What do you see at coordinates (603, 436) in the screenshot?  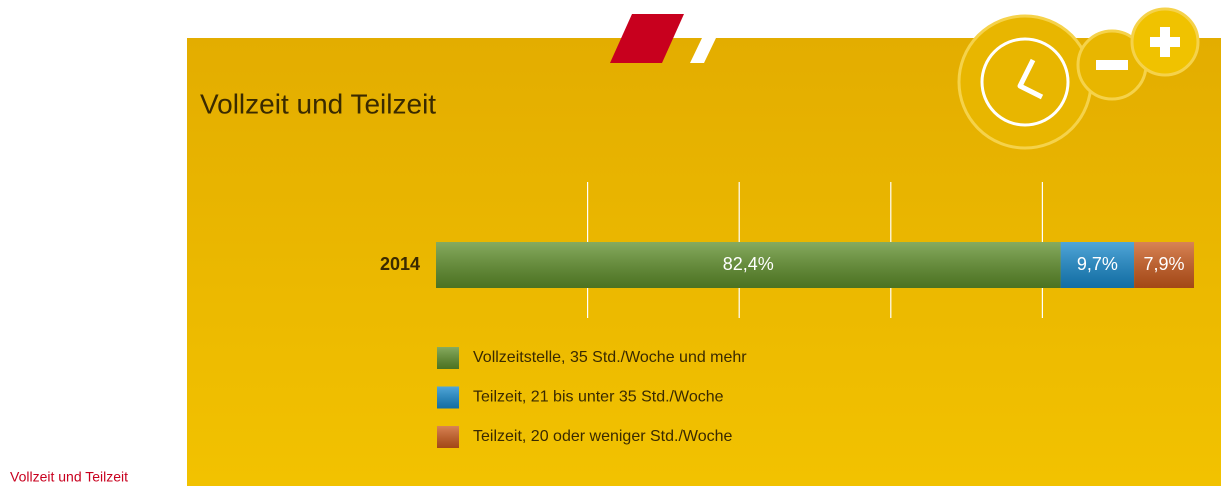 I see `legend-label: Teilzeit, 20 oder weniger Std./Woche` at bounding box center [603, 436].